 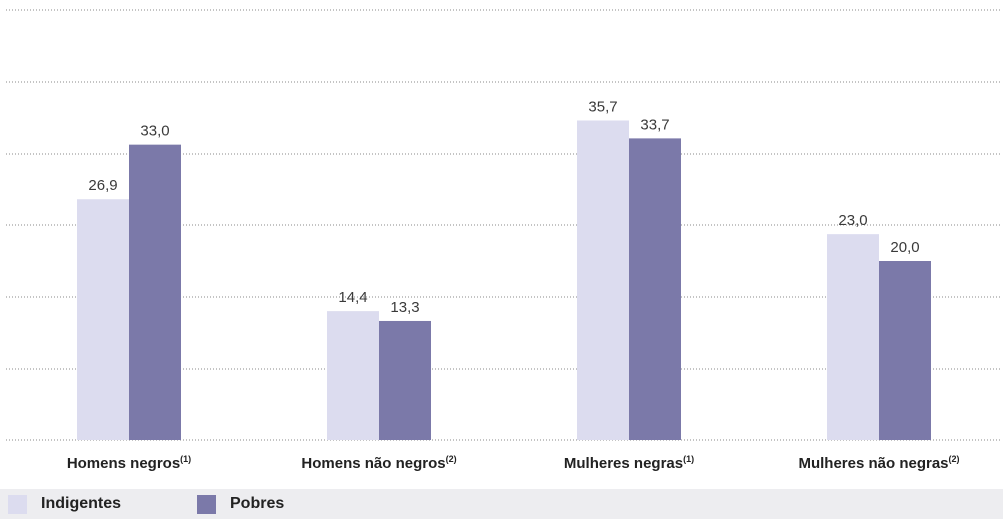 What do you see at coordinates (206, 504) in the screenshot?
I see `legend-swatch-pobres` at bounding box center [206, 504].